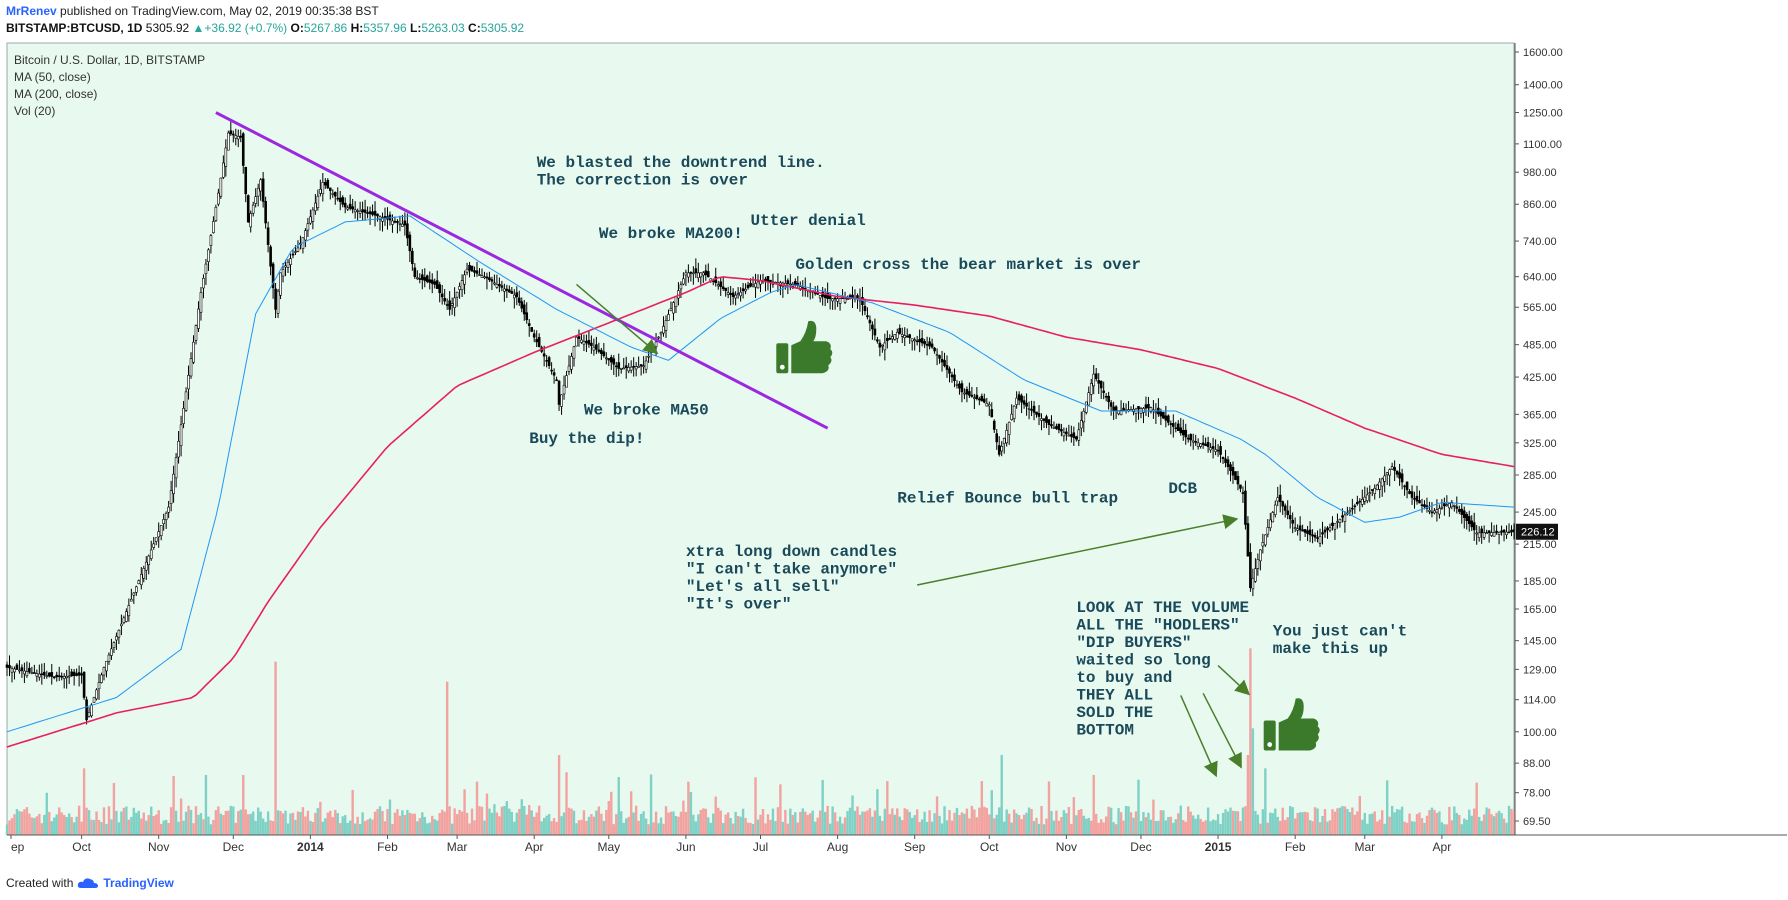 The height and width of the screenshot is (900, 1788). Describe the element at coordinates (31, 11) in the screenshot. I see `author-link: MrRenev` at that location.